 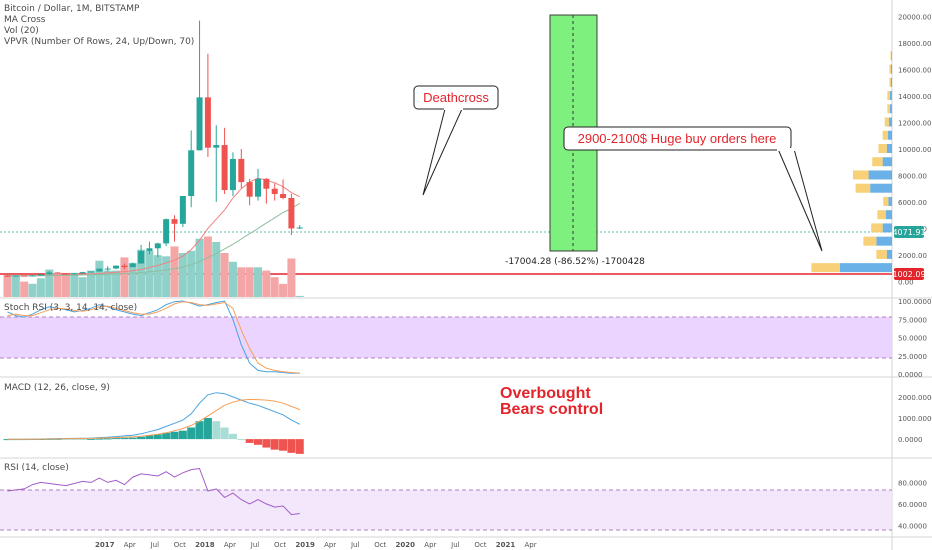 I want to click on svg-text: 4071.91, so click(x=908, y=232).